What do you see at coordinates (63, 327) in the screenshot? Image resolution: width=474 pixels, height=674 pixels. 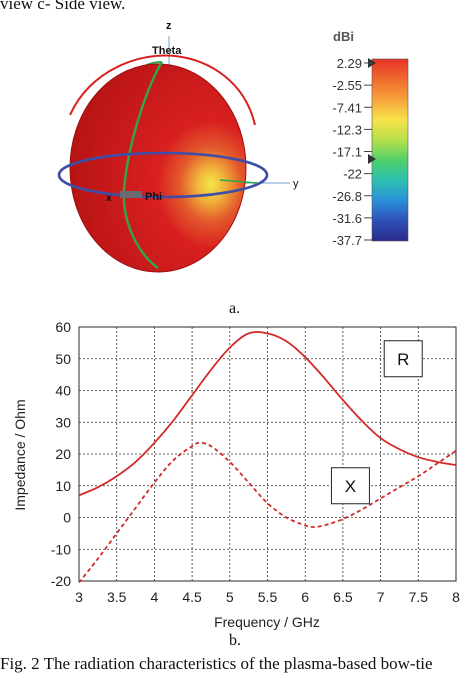 I see `y-tick-label: 60` at bounding box center [63, 327].